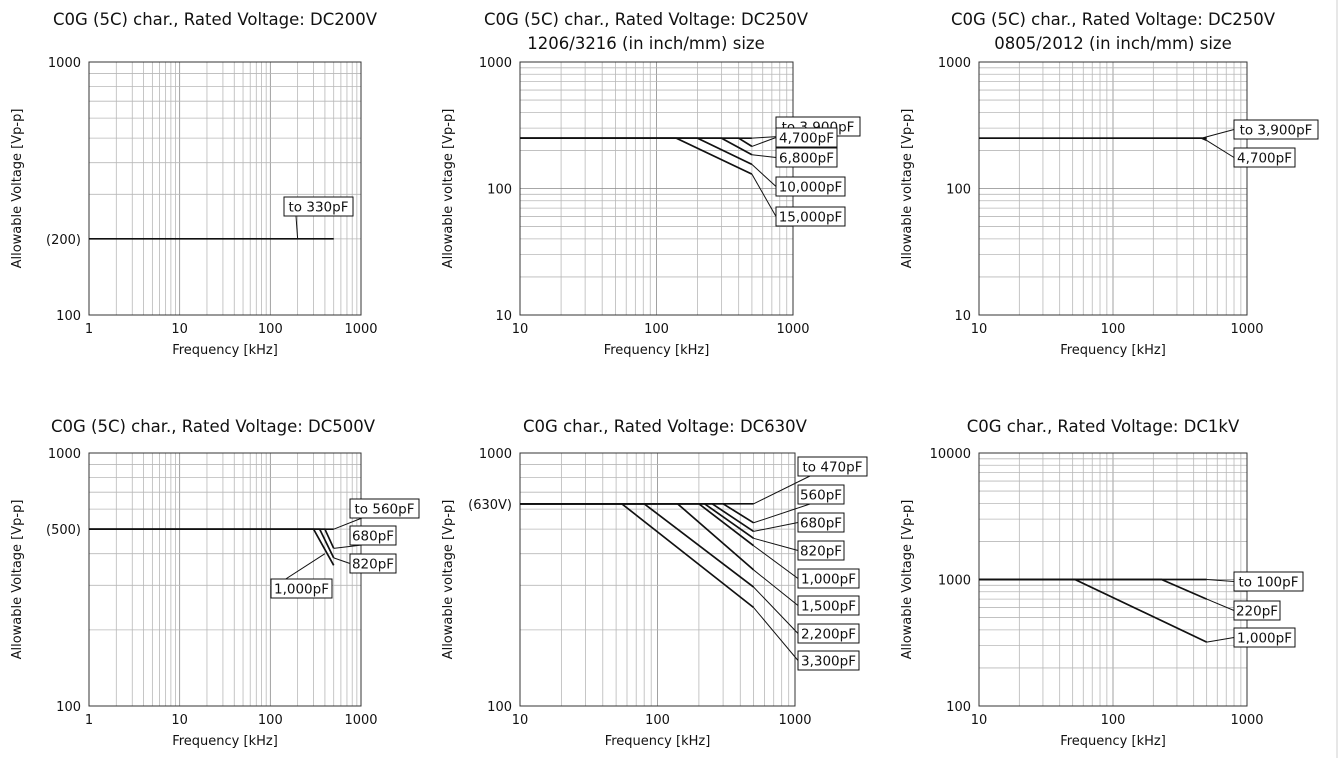  Describe the element at coordinates (1112, 43) in the screenshot. I see `chart-subtitle: 0805/2012 (in inch/mm) size` at that location.